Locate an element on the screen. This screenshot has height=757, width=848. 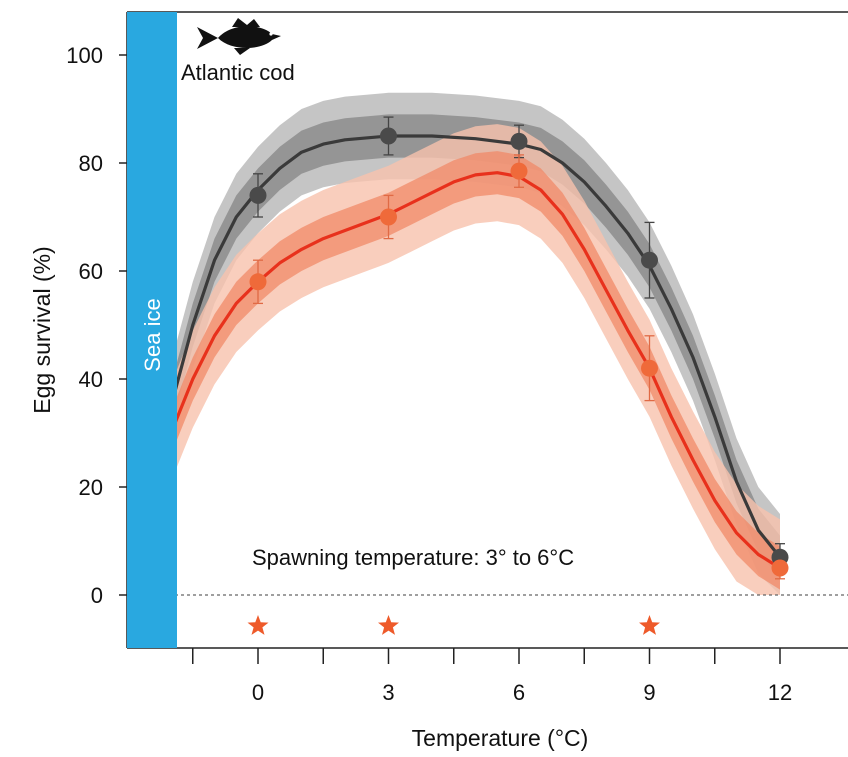
y-tick-label-20: 20 is located at coordinates (91, 487).